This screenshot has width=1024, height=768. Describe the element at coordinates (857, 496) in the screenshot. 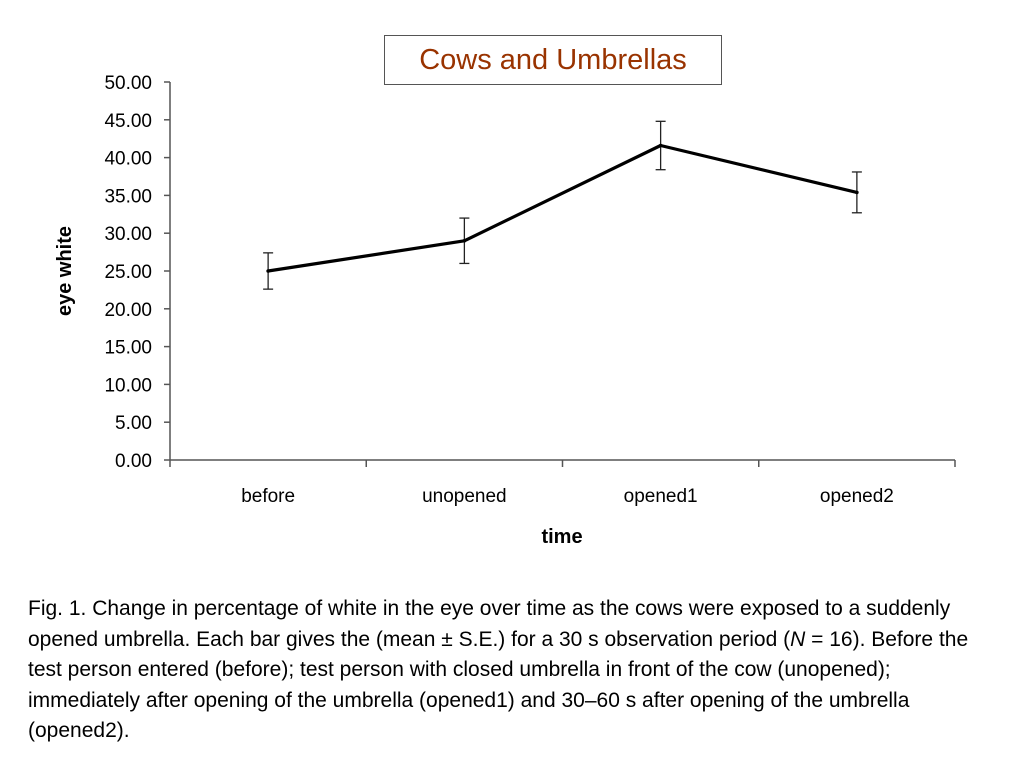

I see `x-category-label: opened2` at that location.